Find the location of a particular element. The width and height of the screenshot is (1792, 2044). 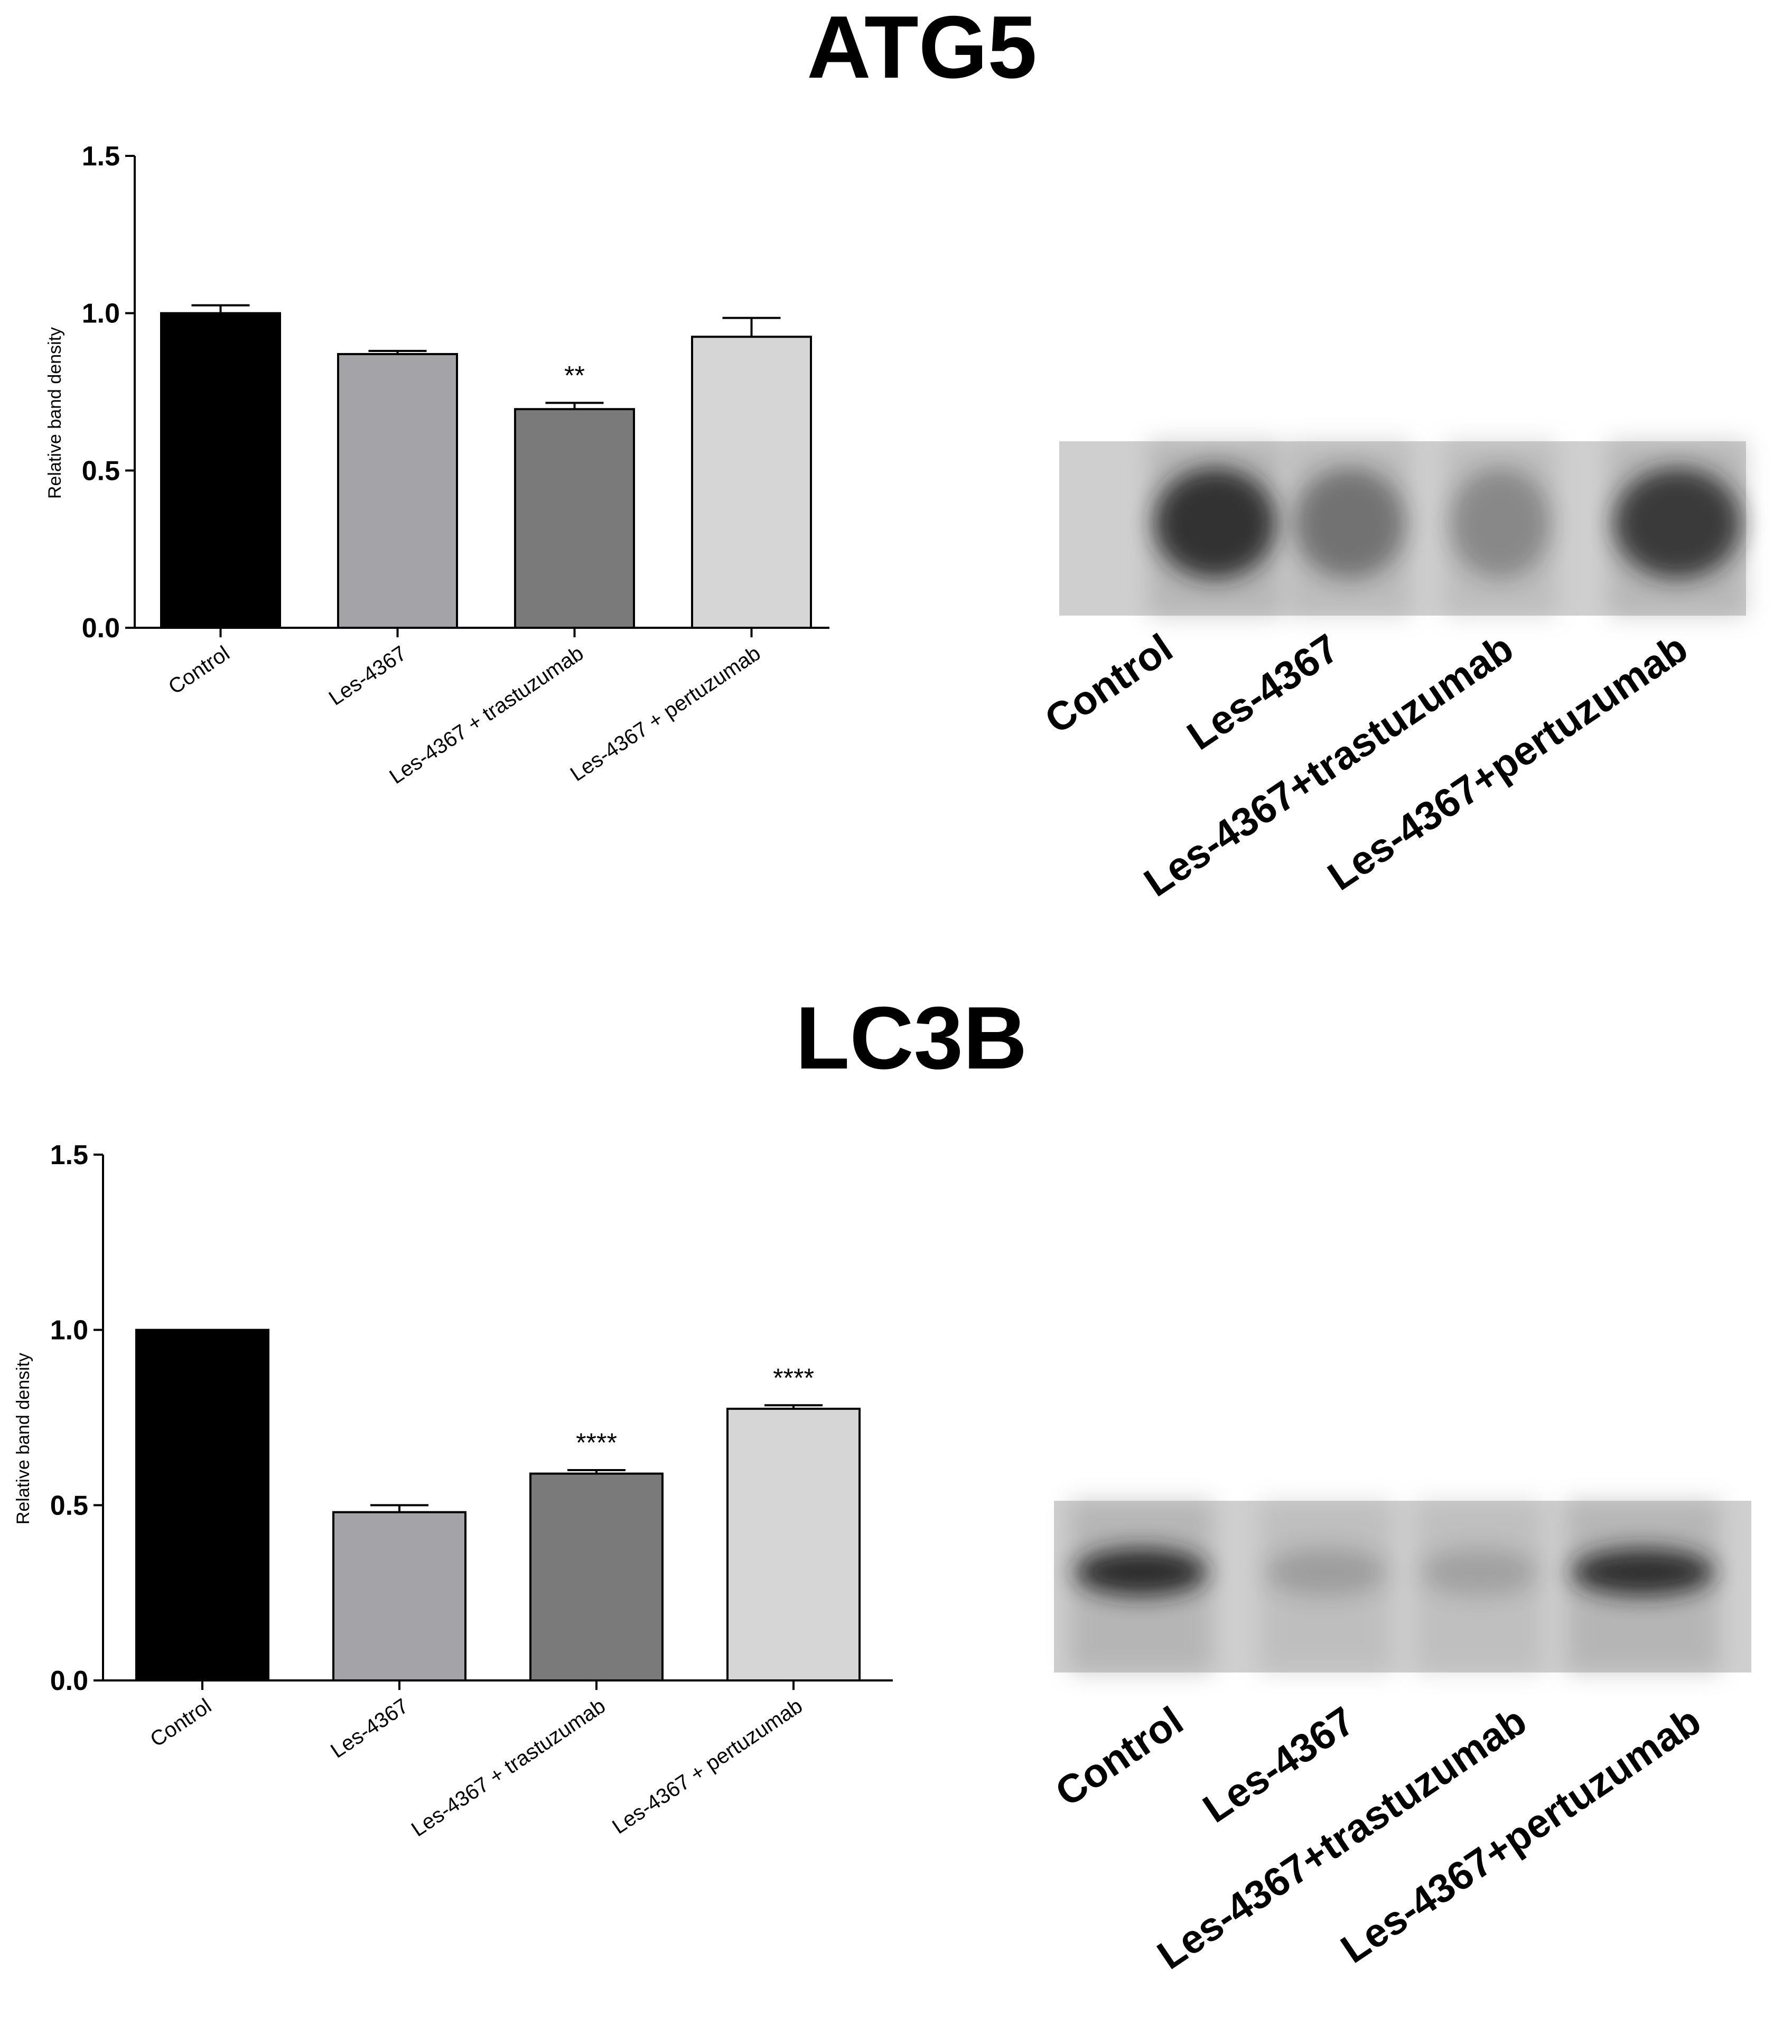

x-tick-label: Les-4367 + trastuzumab is located at coordinates (508, 1767).